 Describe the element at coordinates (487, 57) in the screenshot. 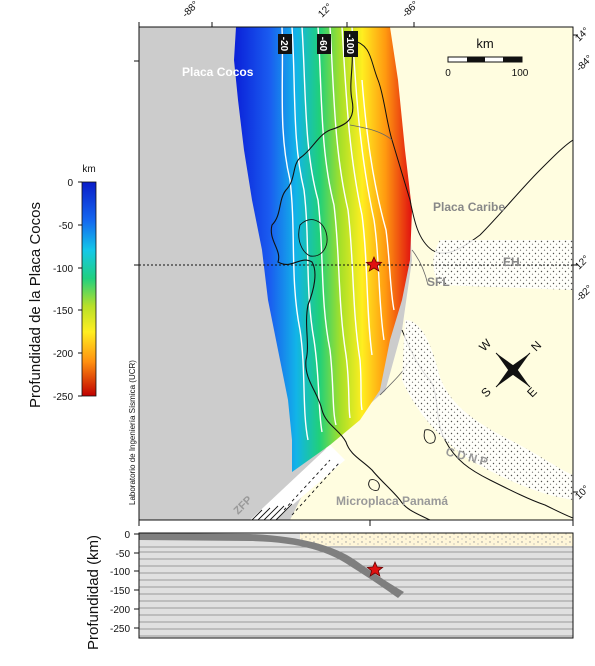

I see `scale-bar: km 0 100` at that location.